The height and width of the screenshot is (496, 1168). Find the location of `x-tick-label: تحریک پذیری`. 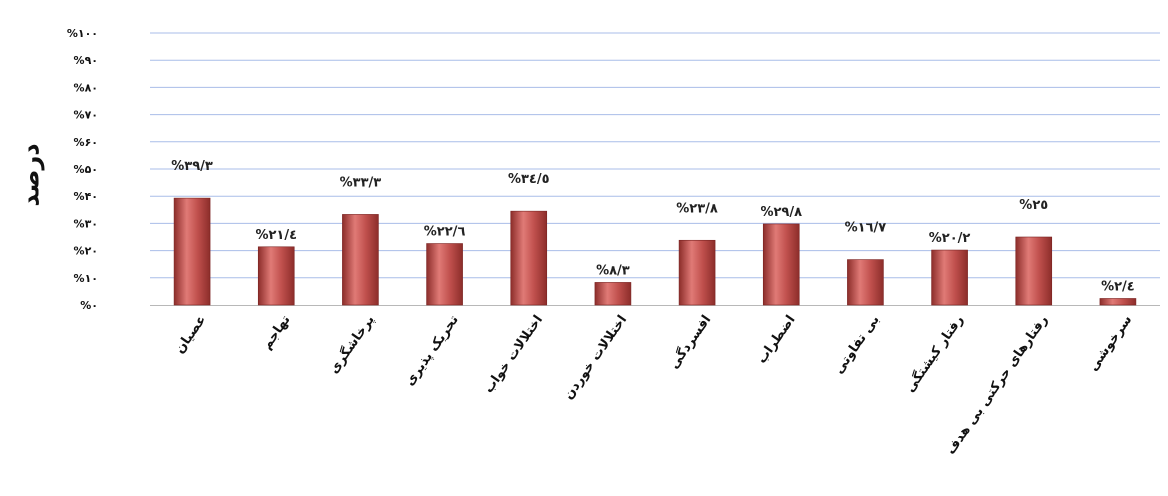

x-tick-label: تحریک پذیری is located at coordinates (432, 351).